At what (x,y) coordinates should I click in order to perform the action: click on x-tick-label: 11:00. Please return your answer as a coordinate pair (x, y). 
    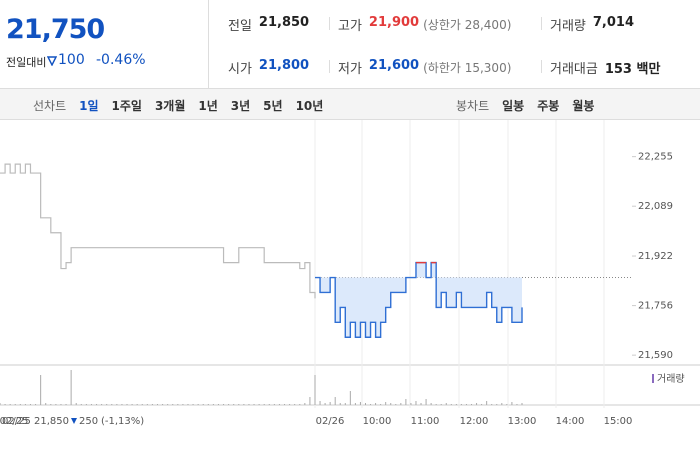
    Looking at the image, I should click on (425, 421).